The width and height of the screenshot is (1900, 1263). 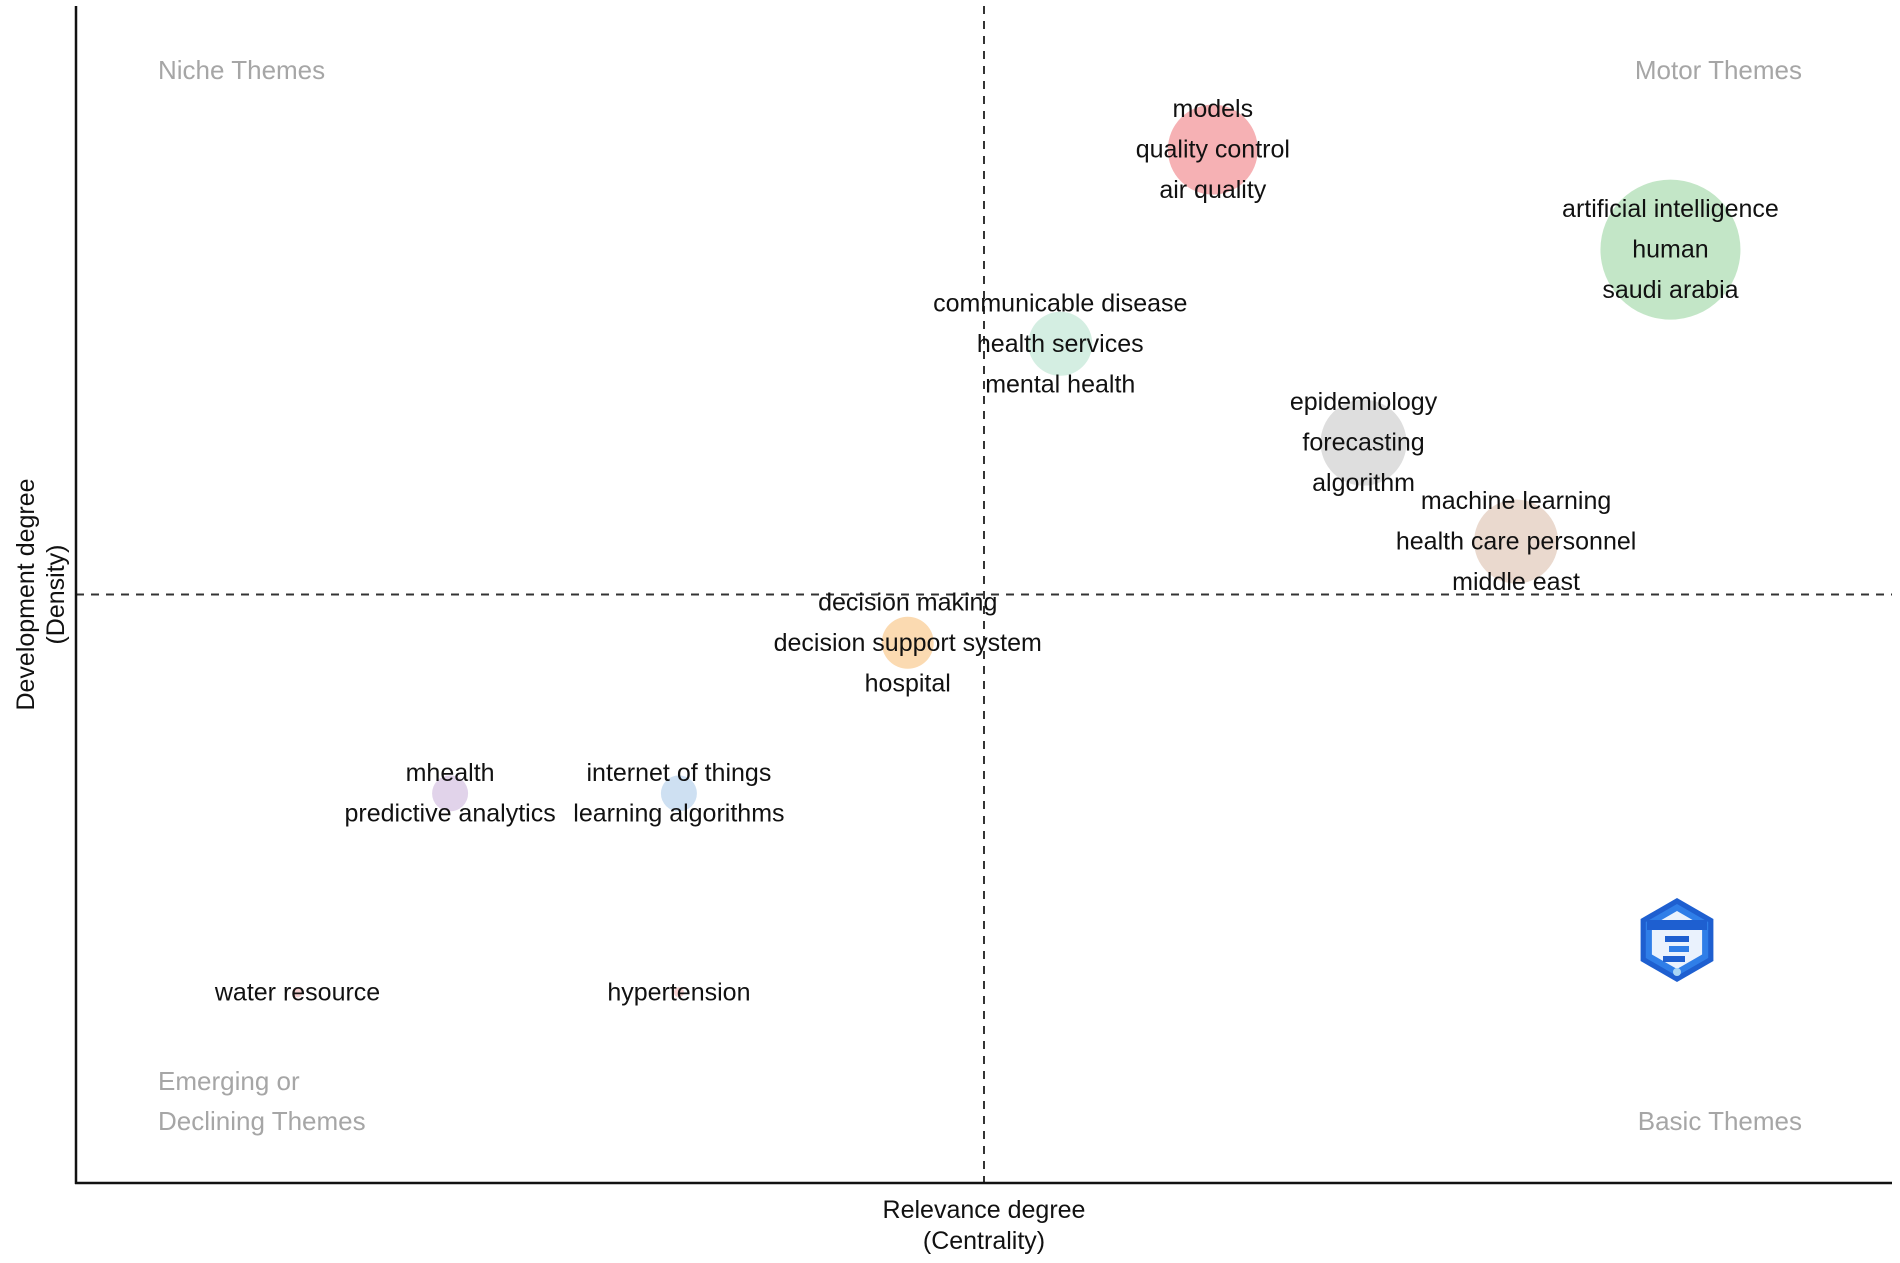 What do you see at coordinates (678, 814) in the screenshot?
I see `cluster-label-internet-of-things: learning algorithms` at bounding box center [678, 814].